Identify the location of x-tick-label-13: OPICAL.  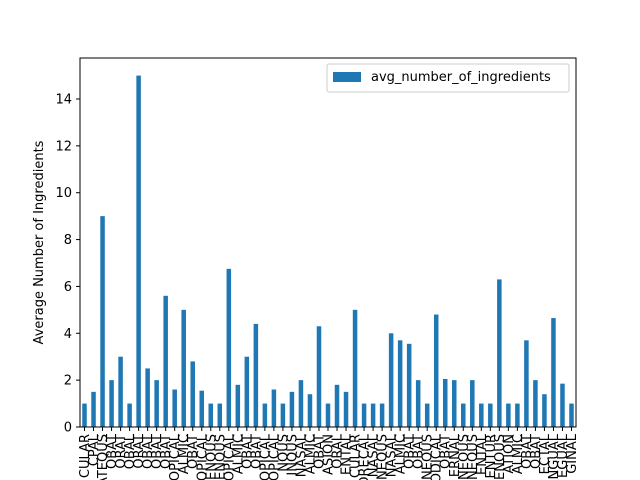
(202, 456).